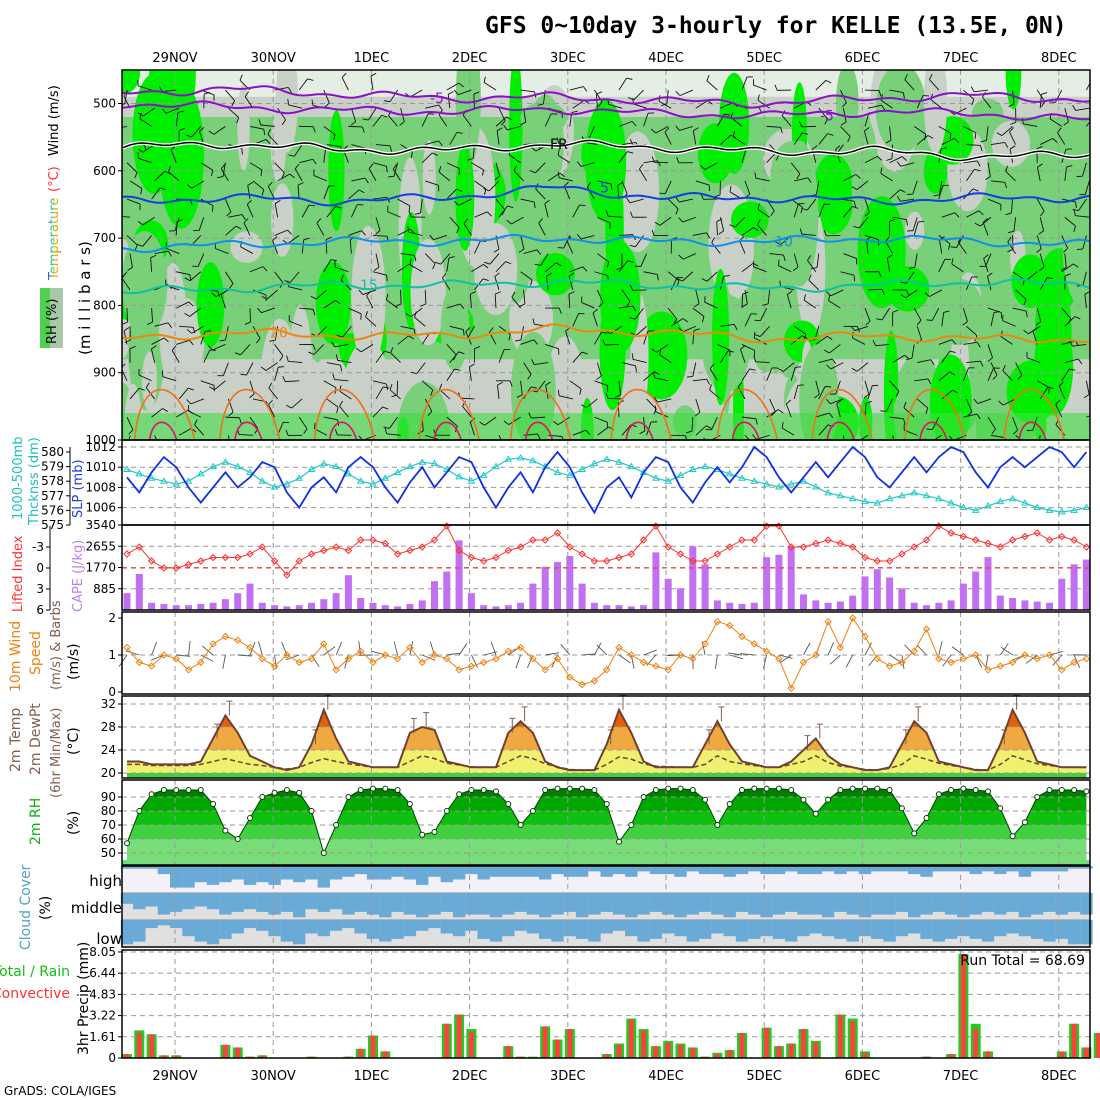  I want to click on temp-unit: (°C), so click(74, 741).